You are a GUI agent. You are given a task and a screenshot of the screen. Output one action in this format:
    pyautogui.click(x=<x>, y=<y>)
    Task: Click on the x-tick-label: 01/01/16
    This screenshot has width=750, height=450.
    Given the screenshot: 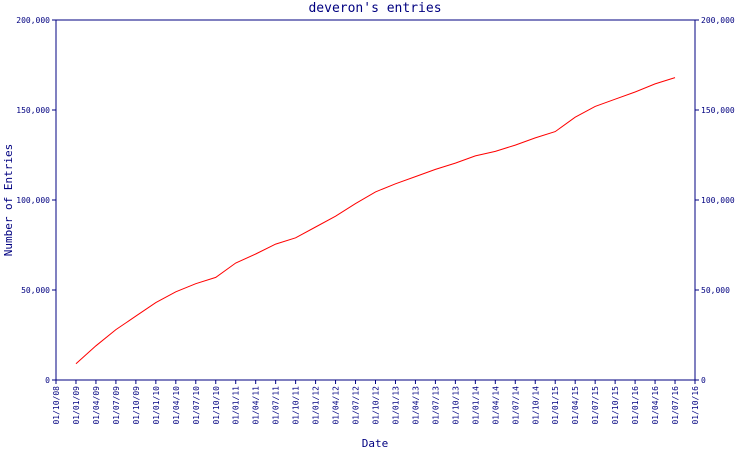 What is the action you would take?
    pyautogui.click(x=635, y=405)
    